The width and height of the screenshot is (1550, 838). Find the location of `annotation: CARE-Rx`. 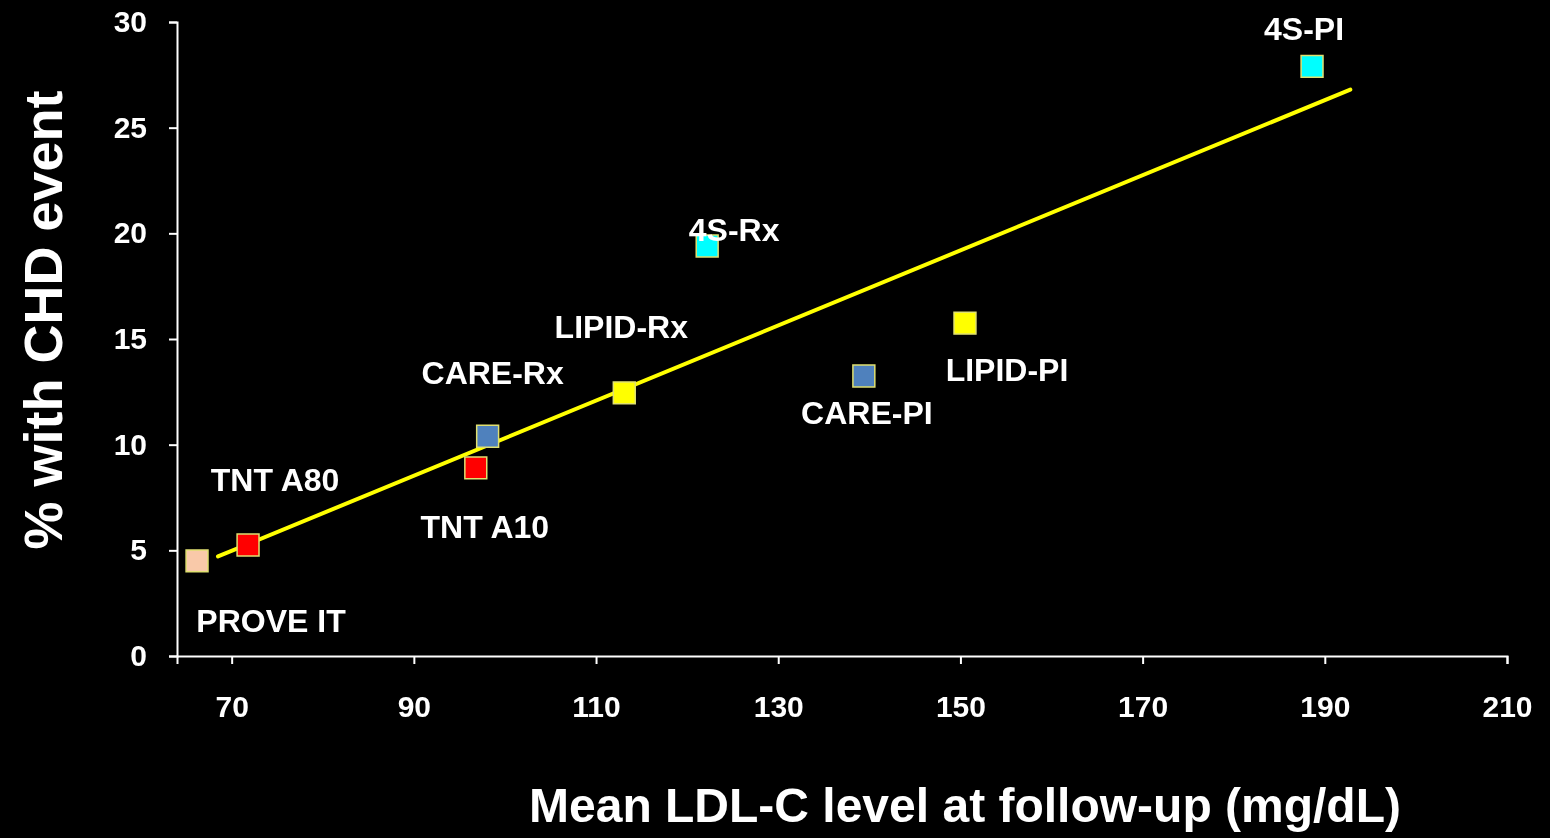

annotation: CARE-Rx is located at coordinates (492, 373).